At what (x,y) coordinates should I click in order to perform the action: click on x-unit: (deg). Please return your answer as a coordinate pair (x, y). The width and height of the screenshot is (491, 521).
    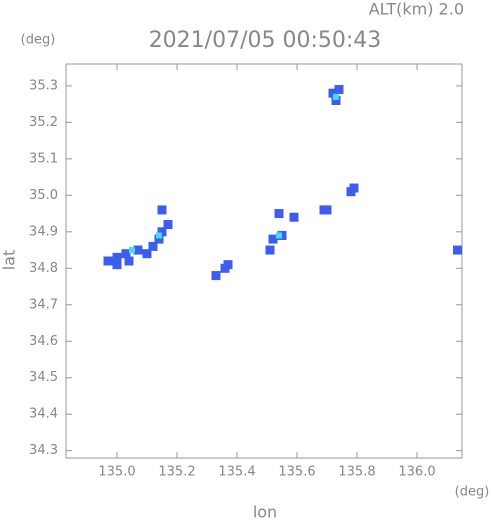
    Looking at the image, I should click on (472, 492).